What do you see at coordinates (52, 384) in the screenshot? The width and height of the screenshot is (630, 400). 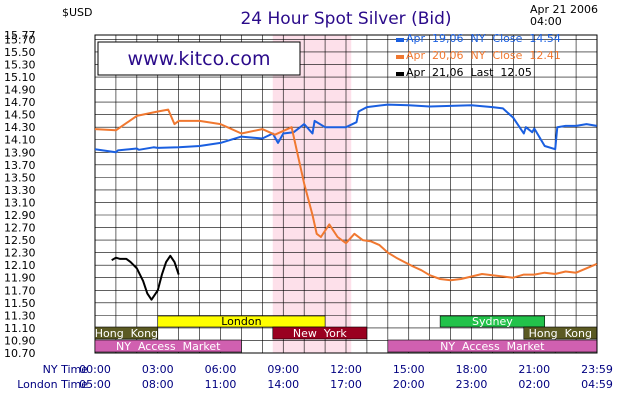 I see `x-row-label: London Time` at bounding box center [52, 384].